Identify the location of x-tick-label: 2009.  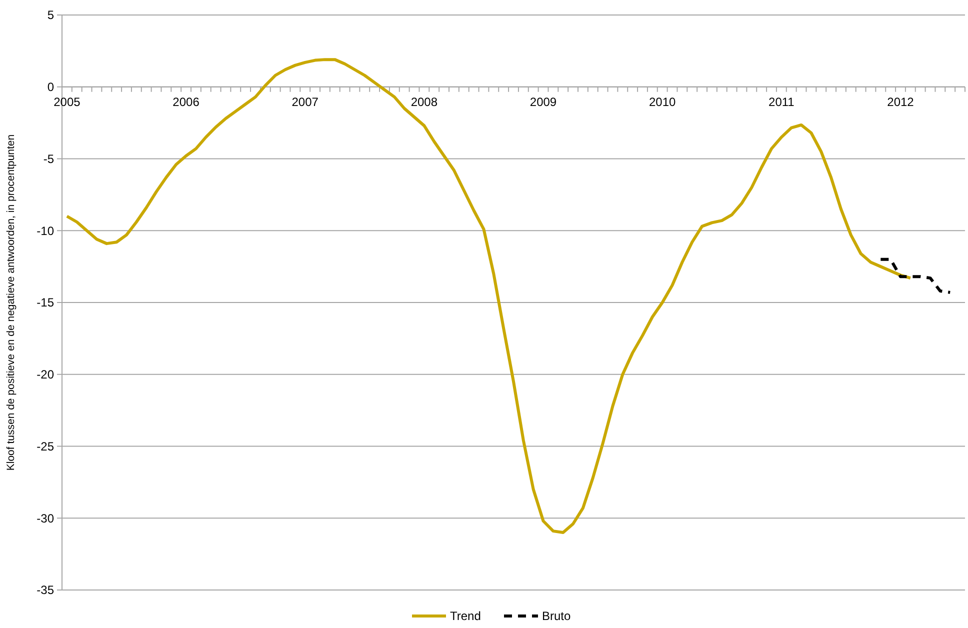
(543, 101).